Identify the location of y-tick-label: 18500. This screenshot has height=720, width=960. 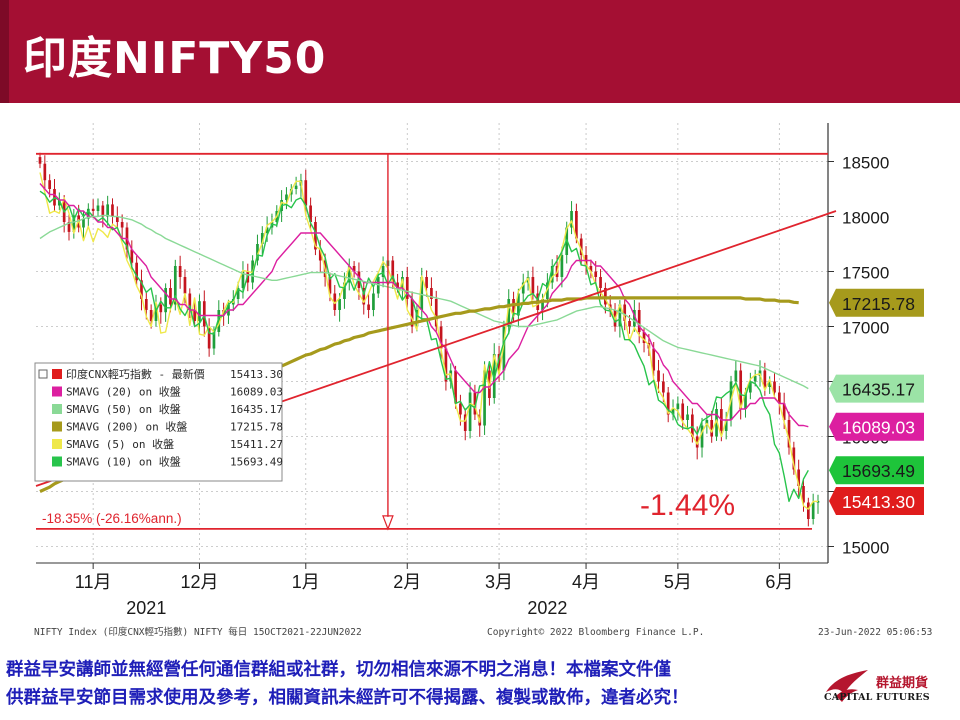
(865, 163).